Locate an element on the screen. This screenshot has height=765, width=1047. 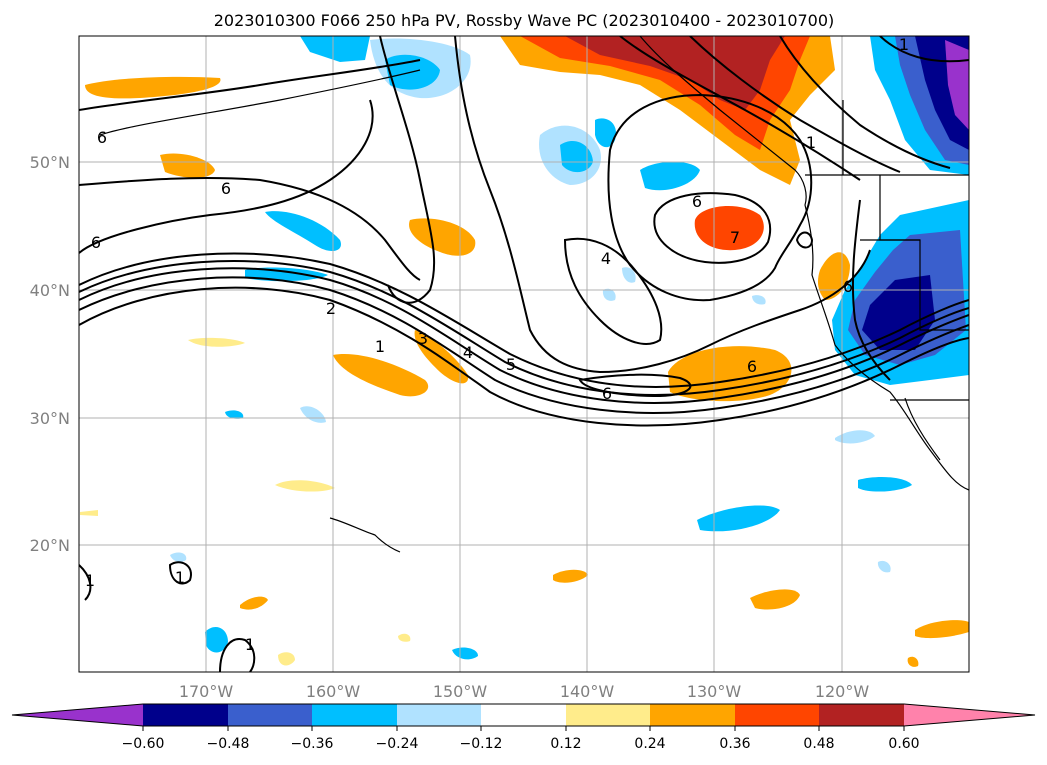
baja-coast is located at coordinates (922, 429).